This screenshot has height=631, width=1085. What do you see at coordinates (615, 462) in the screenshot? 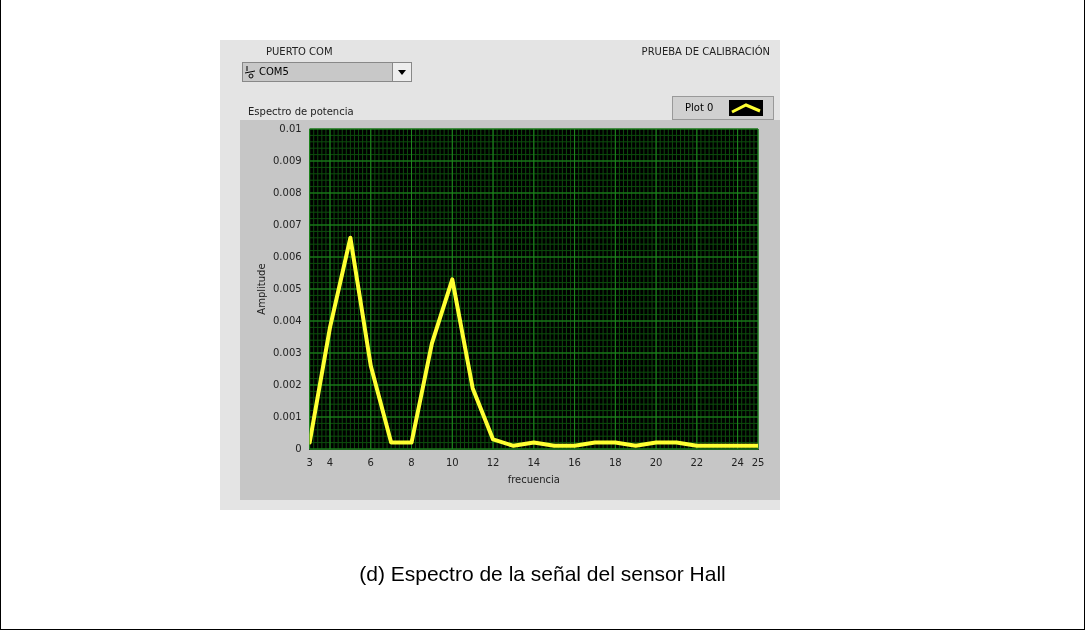
I see `x-tick-label: 18` at bounding box center [615, 462].